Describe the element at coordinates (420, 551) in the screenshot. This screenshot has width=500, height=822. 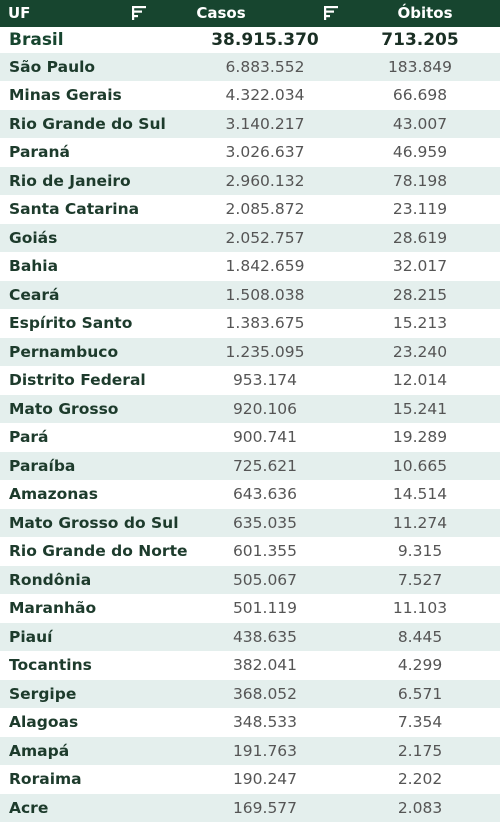
I see `cell-obitos: 9.315` at that location.